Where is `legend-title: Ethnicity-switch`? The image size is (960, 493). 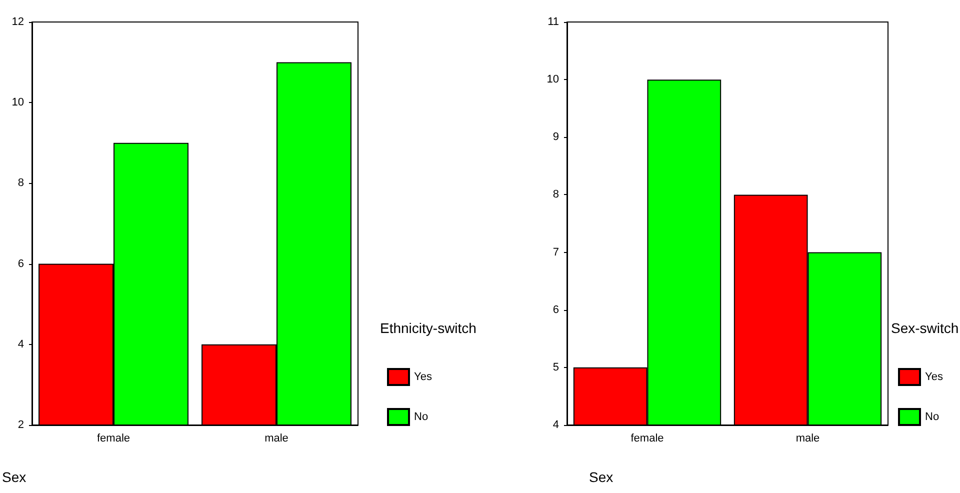 legend-title: Ethnicity-switch is located at coordinates (428, 328).